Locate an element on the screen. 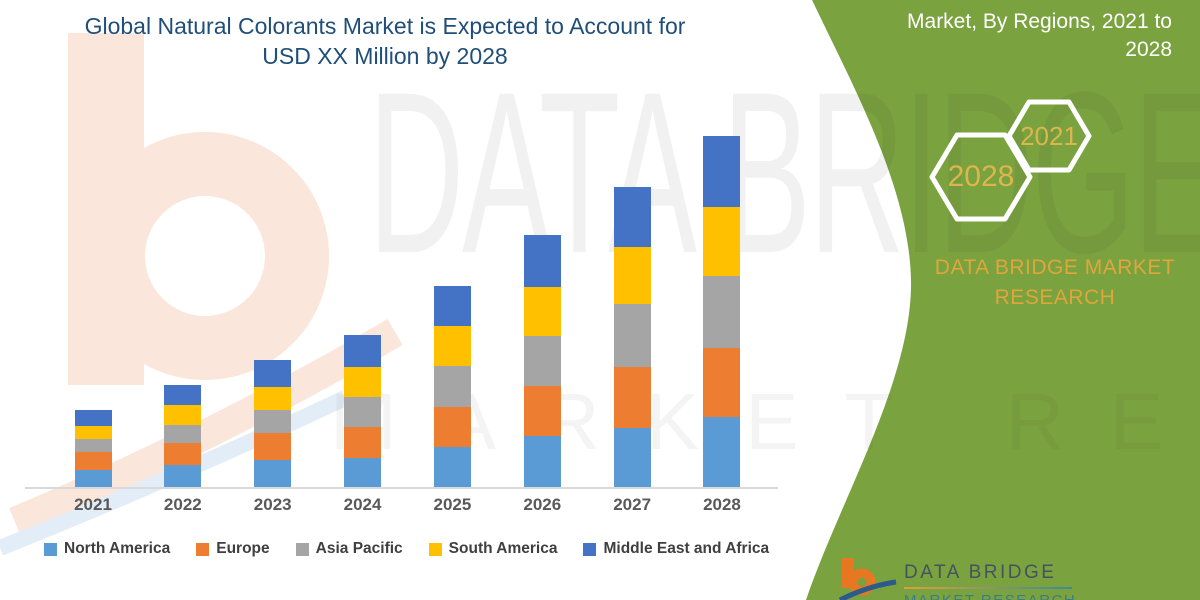  hexagon-badge-2028: 2028 is located at coordinates (981, 177).